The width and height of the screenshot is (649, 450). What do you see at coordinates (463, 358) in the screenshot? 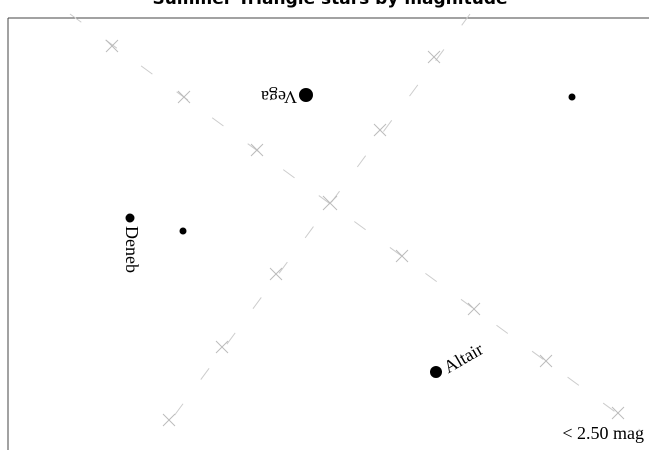
I see `star-label: Altair` at bounding box center [463, 358].